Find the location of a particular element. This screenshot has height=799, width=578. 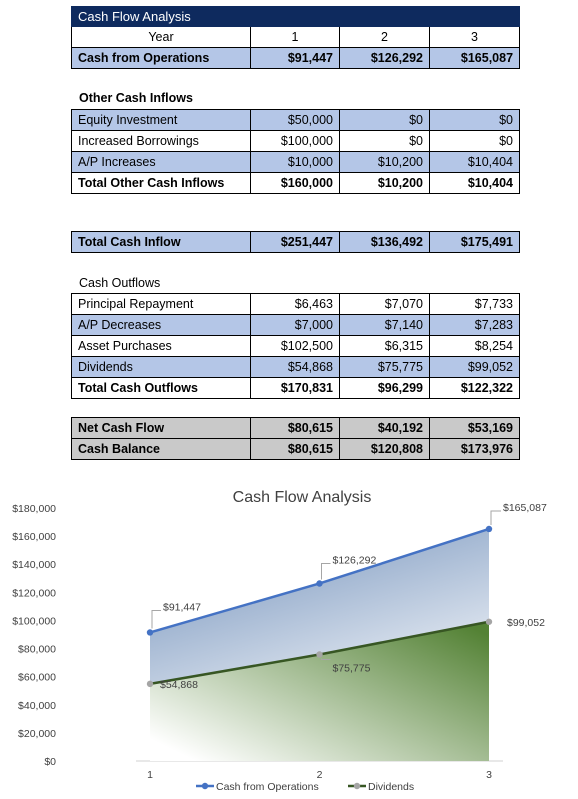

cell-year-2: $7,070 is located at coordinates (384, 304).